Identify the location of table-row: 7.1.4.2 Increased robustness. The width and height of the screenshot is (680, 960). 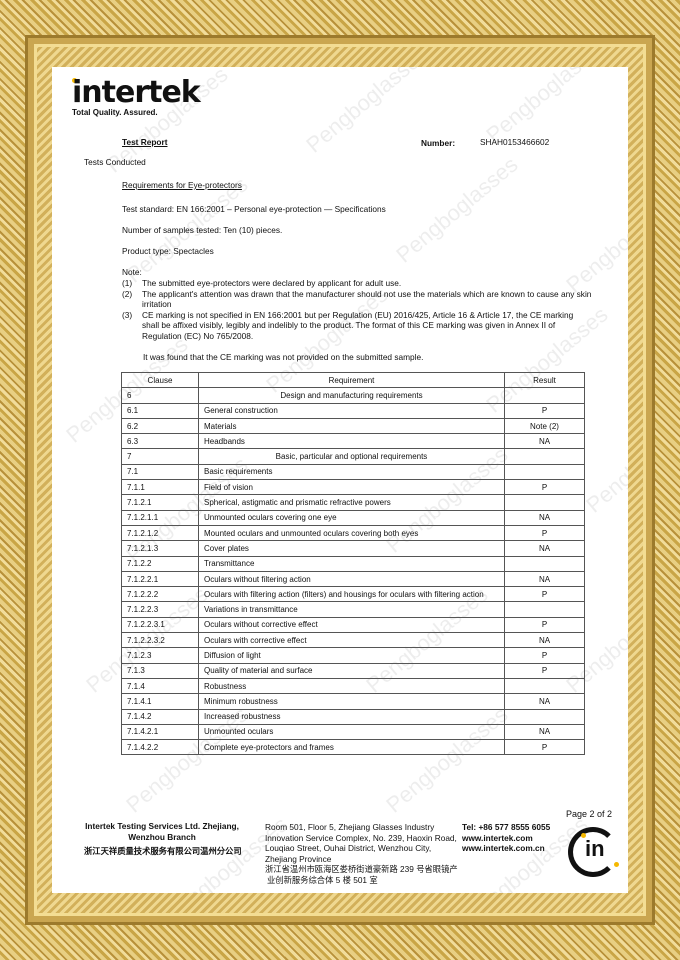
(353, 716).